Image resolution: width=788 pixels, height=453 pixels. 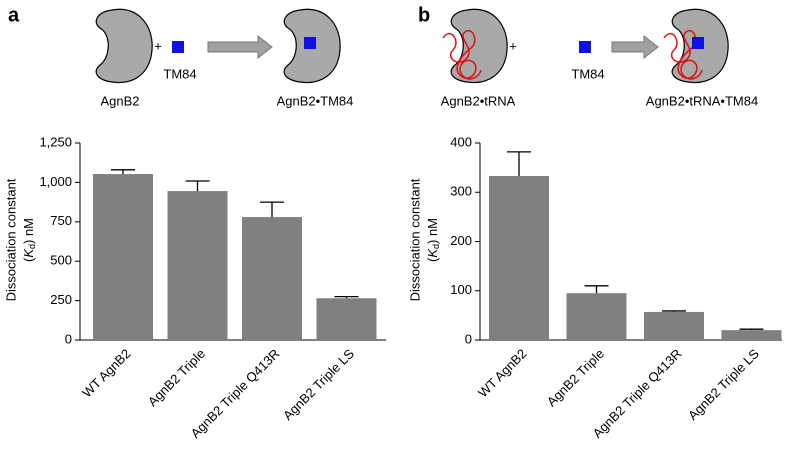 What do you see at coordinates (461, 289) in the screenshot?
I see `y-tick-label: 100` at bounding box center [461, 289].